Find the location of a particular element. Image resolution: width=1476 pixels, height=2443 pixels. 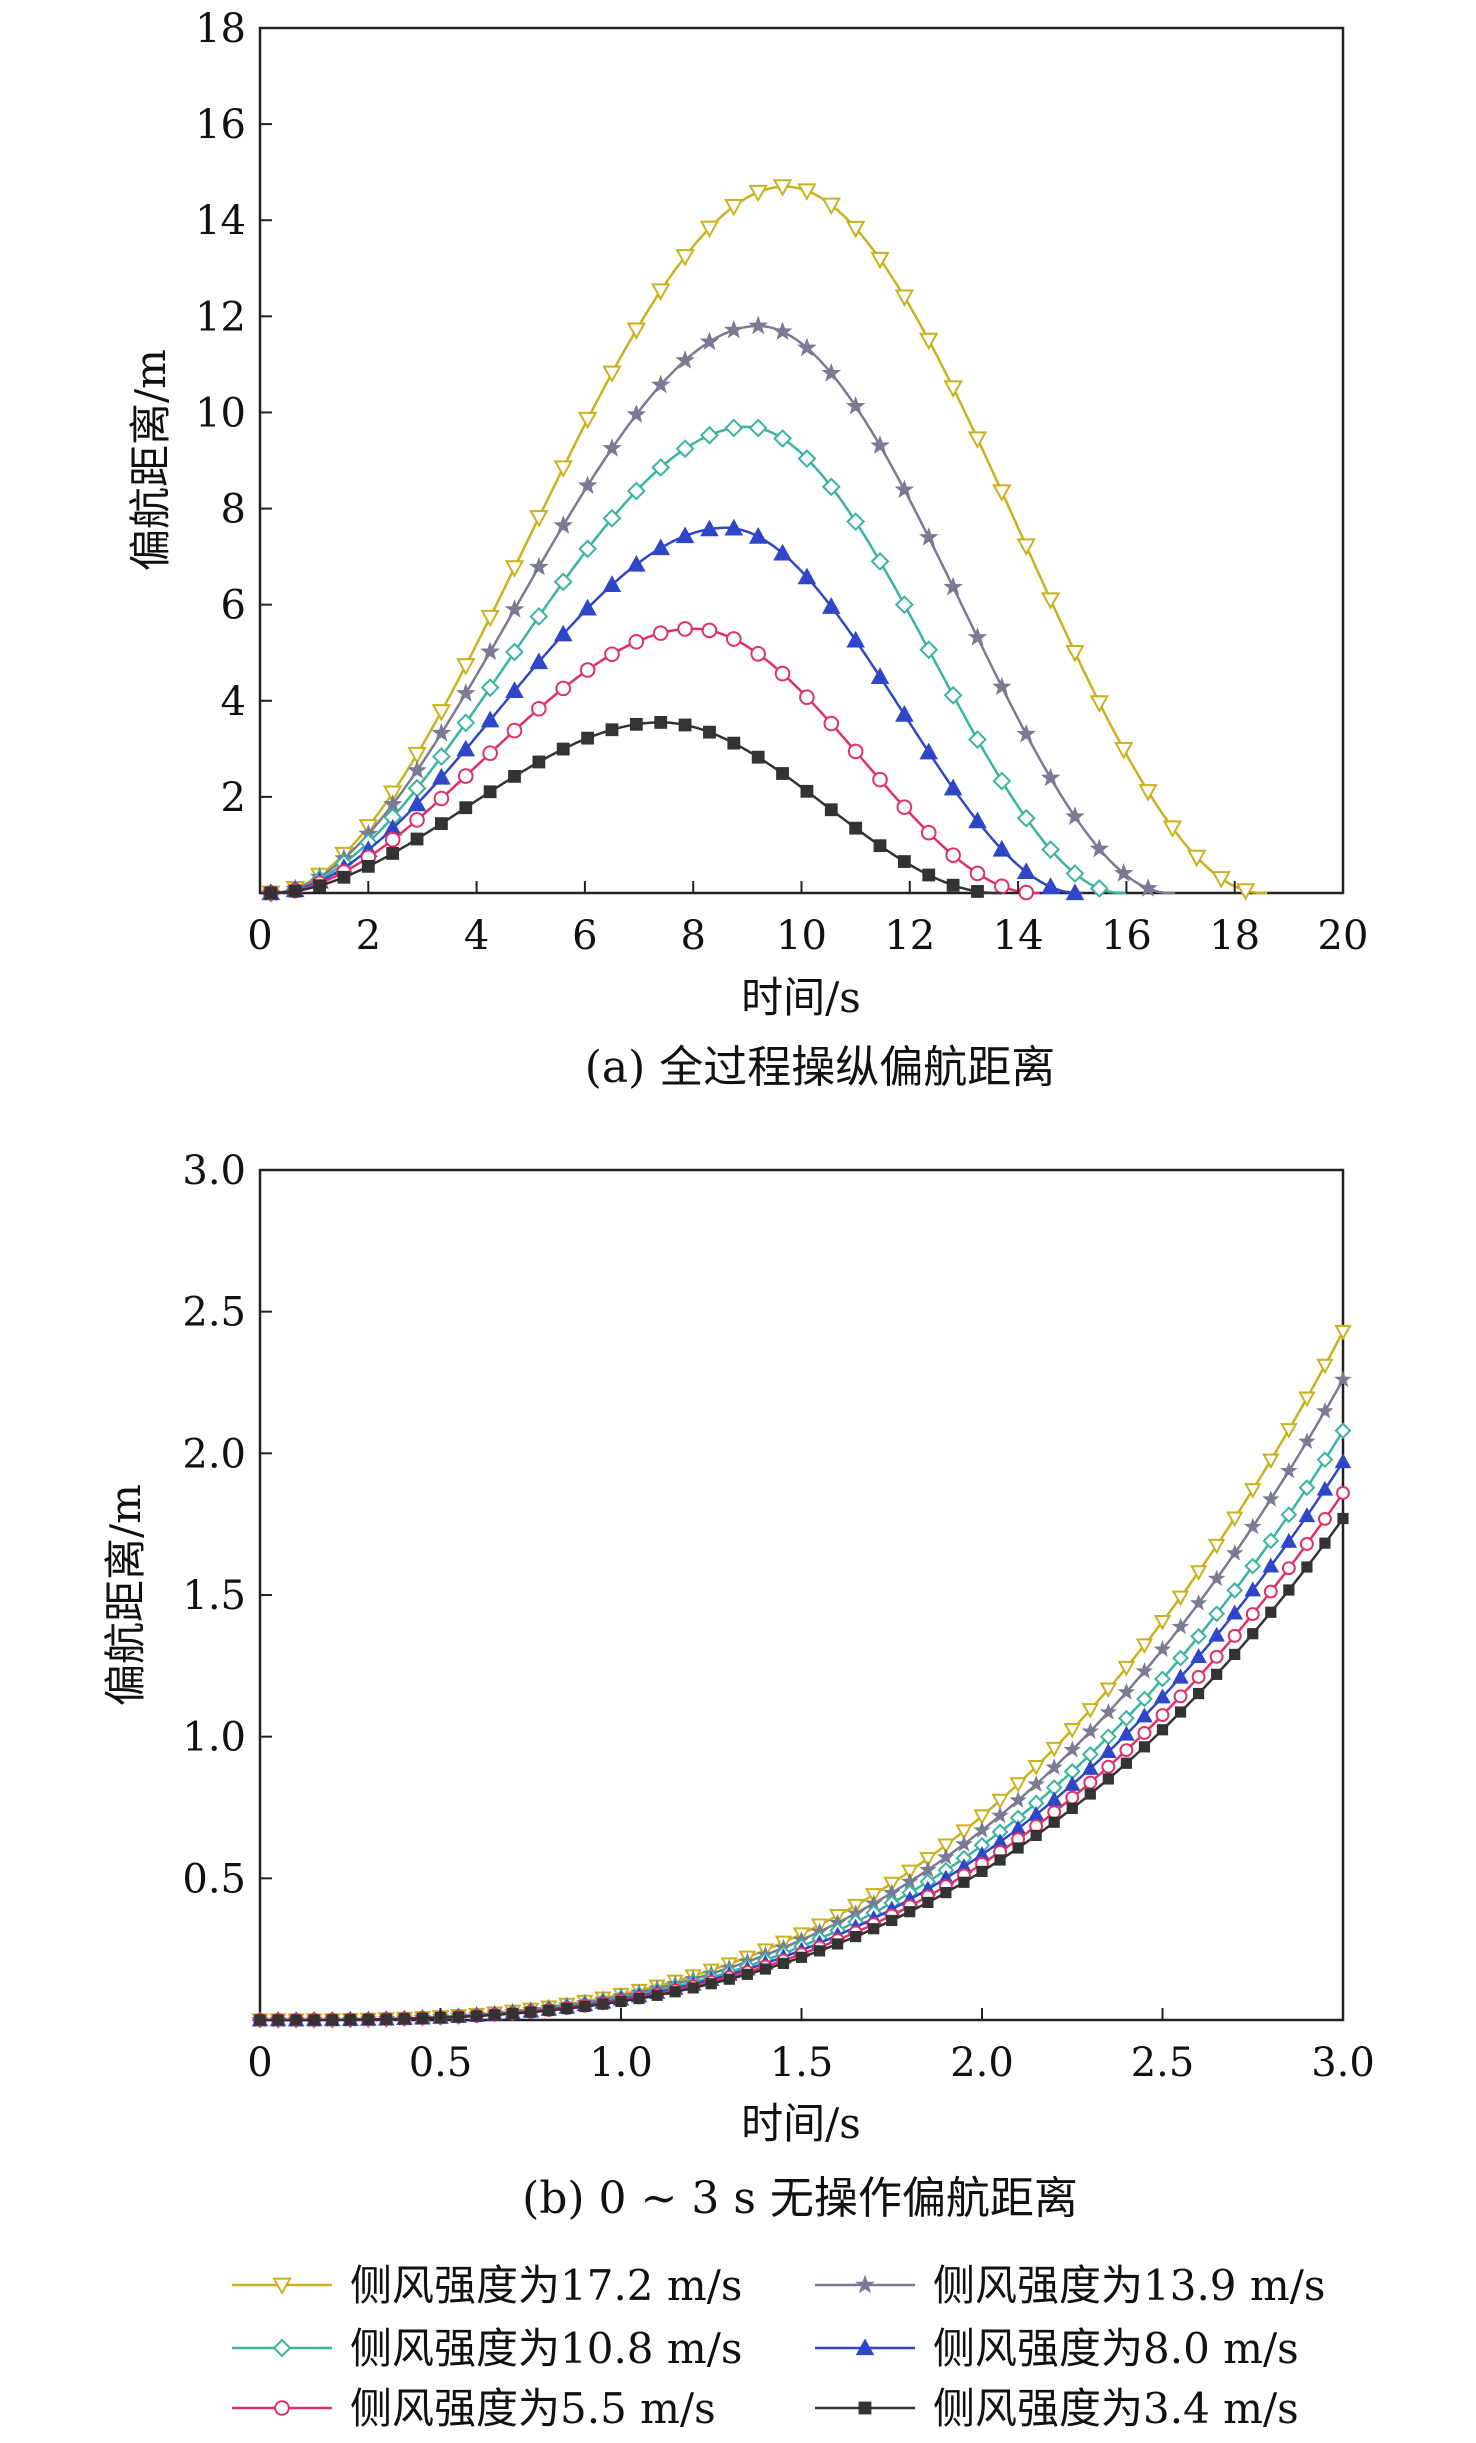

chart-a-x-tick-label: 16 is located at coordinates (1126, 936).